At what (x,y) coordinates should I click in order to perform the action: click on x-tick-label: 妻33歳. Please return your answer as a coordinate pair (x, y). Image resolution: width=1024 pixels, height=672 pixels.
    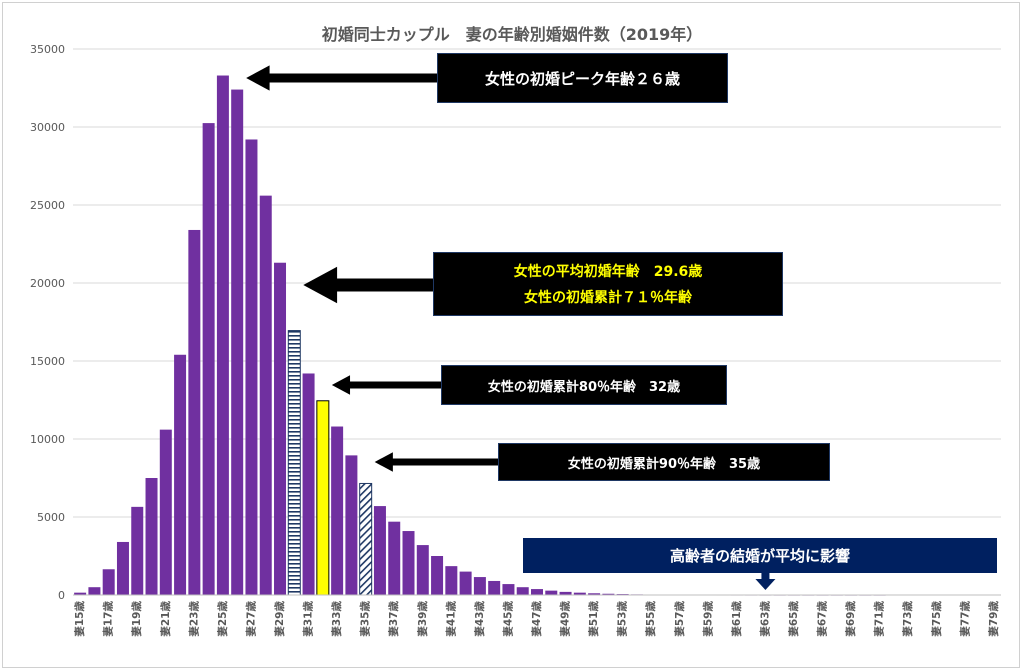
    Looking at the image, I should click on (336, 619).